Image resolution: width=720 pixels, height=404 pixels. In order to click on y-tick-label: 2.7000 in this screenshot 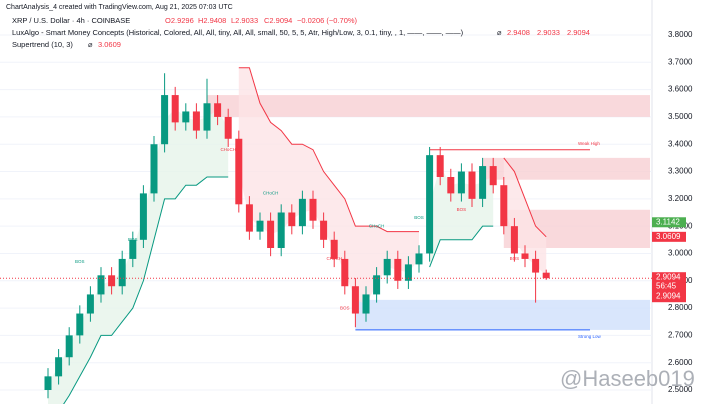, I will do `click(680, 334)`.